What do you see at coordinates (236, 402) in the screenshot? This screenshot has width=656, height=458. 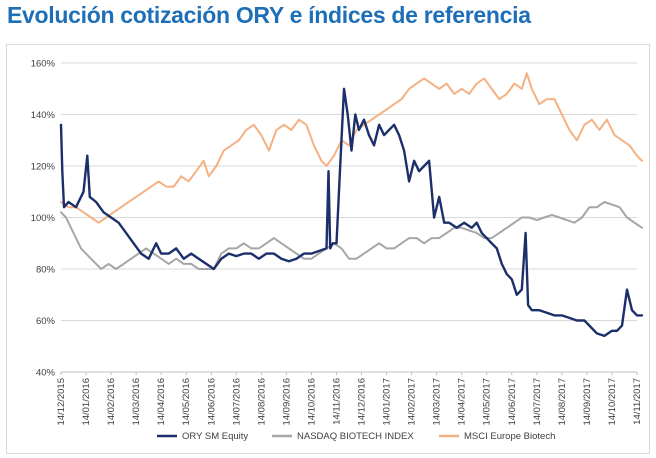 I see `x-tick-label: 14/07/2016` at bounding box center [236, 402].